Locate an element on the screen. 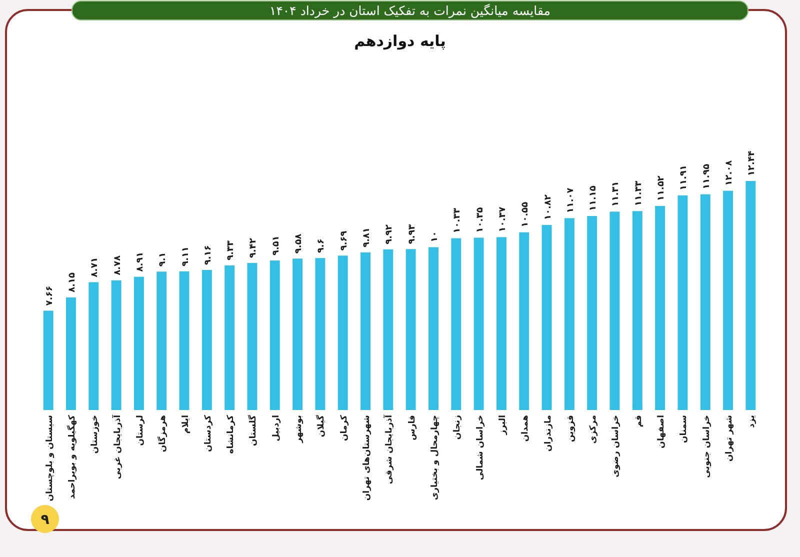 Image resolution: width=800 pixels, height=557 pixels. value-label: ۱۱.۹۵ is located at coordinates (707, 177).